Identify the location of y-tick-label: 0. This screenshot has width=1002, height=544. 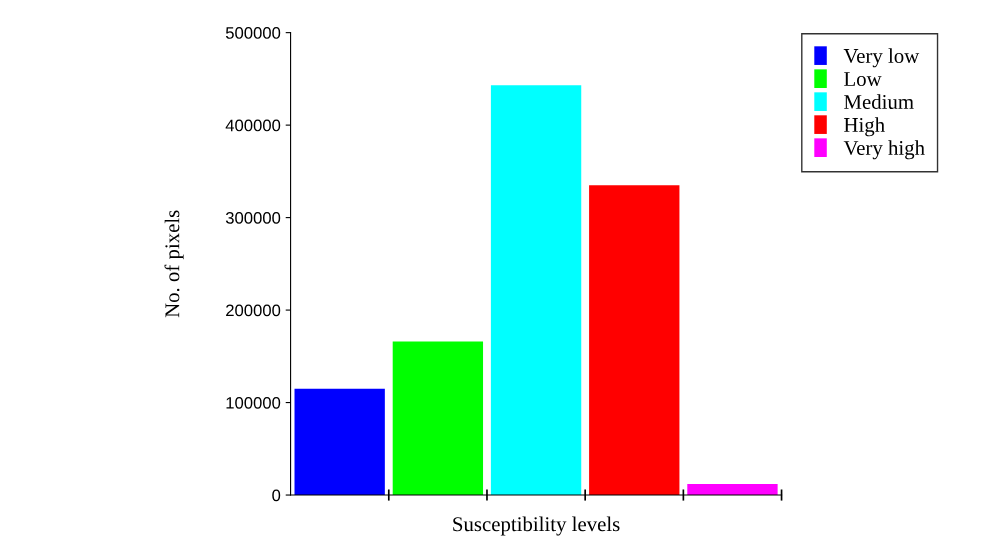
(276, 495).